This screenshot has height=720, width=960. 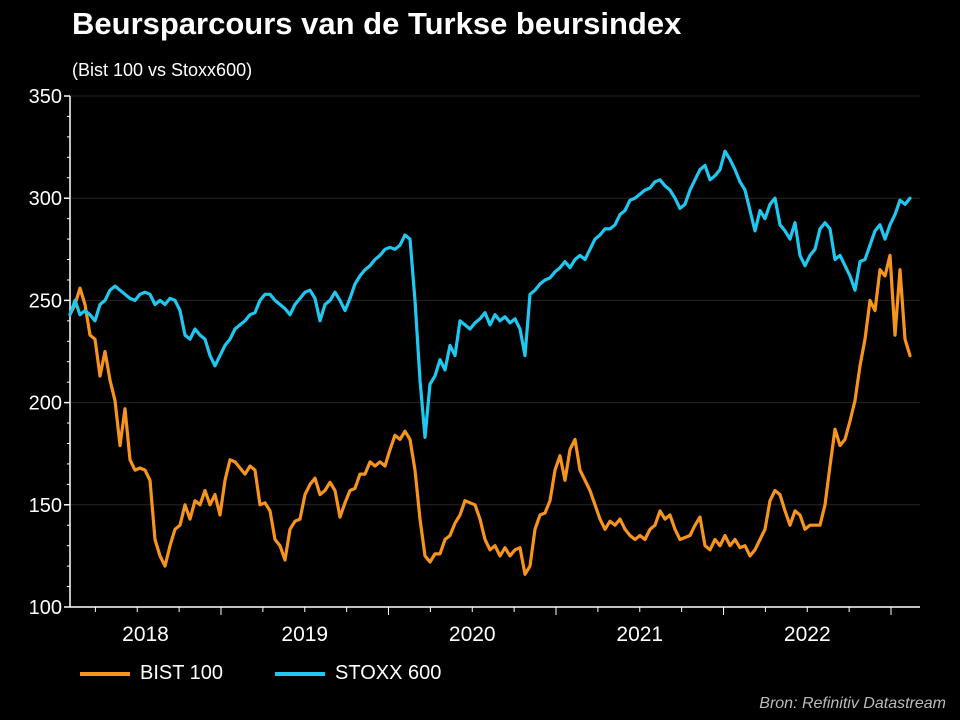 I want to click on source-note: Bron: Refinitiv Datastream, so click(x=852, y=703).